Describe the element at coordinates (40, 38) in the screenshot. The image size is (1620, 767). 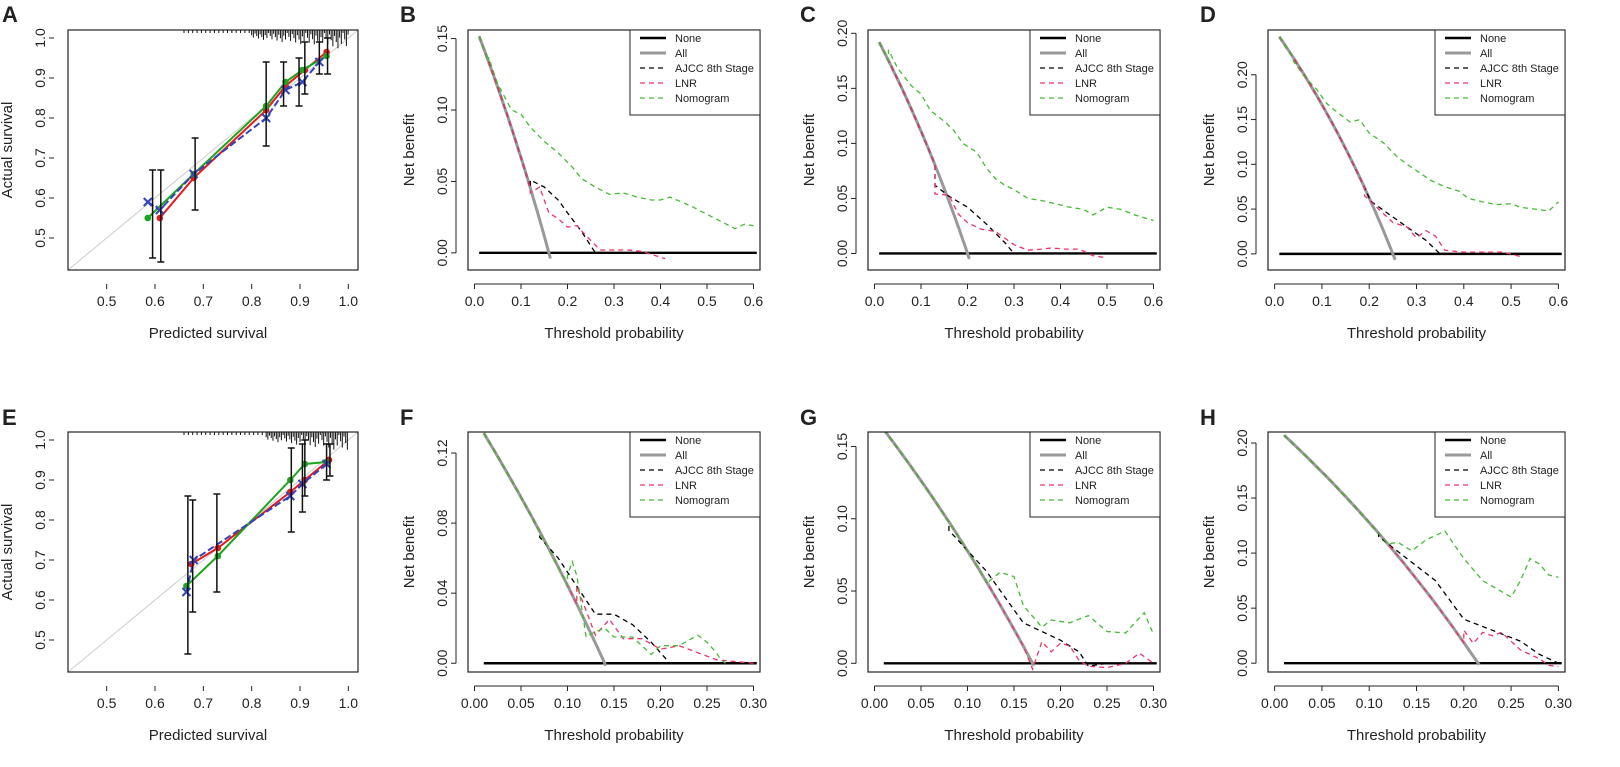
I see `y-tick-label: 1.0` at that location.